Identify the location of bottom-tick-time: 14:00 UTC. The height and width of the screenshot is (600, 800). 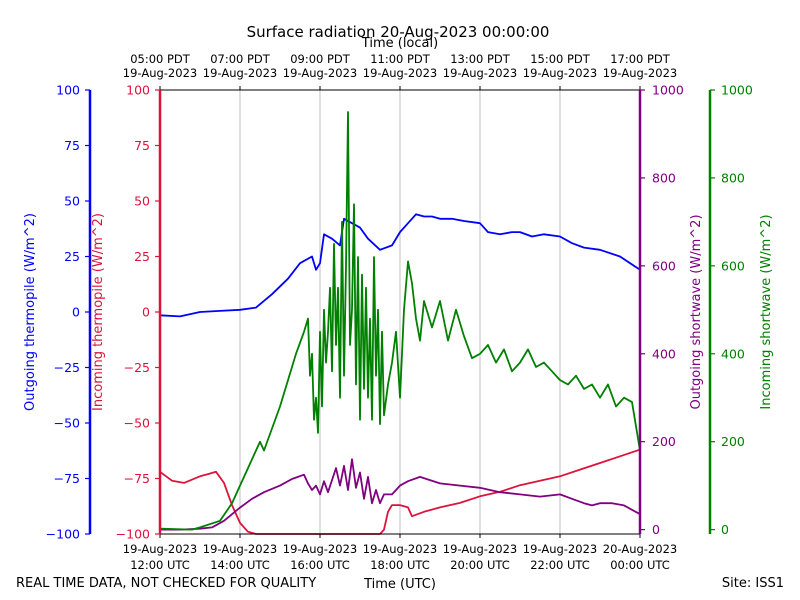
(240, 565).